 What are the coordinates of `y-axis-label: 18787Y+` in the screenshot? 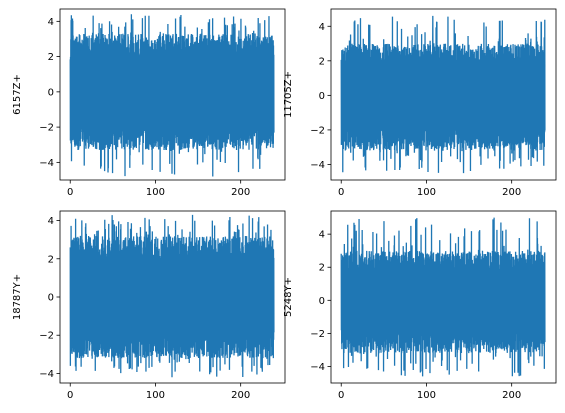 It's located at (17, 297).